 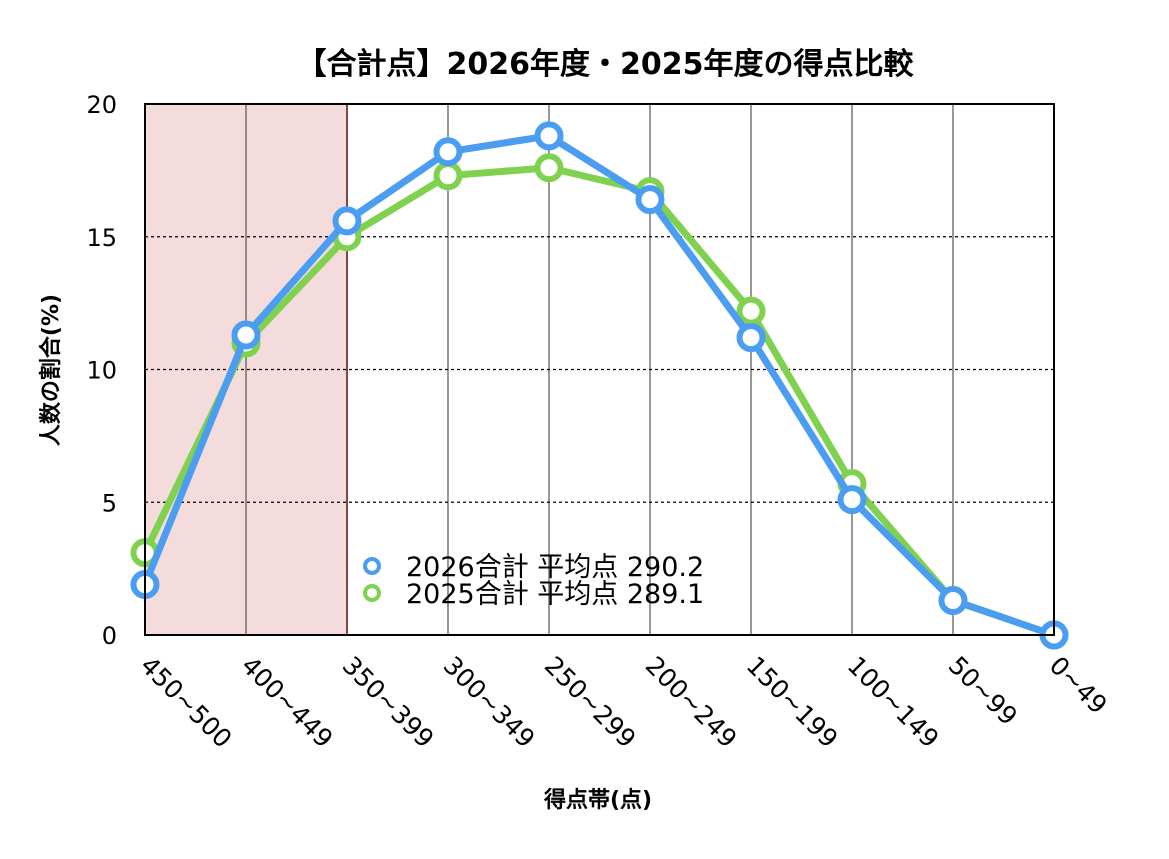 What do you see at coordinates (555, 594) in the screenshot?
I see `legend-label: 2025合計 平均点 289.1` at bounding box center [555, 594].